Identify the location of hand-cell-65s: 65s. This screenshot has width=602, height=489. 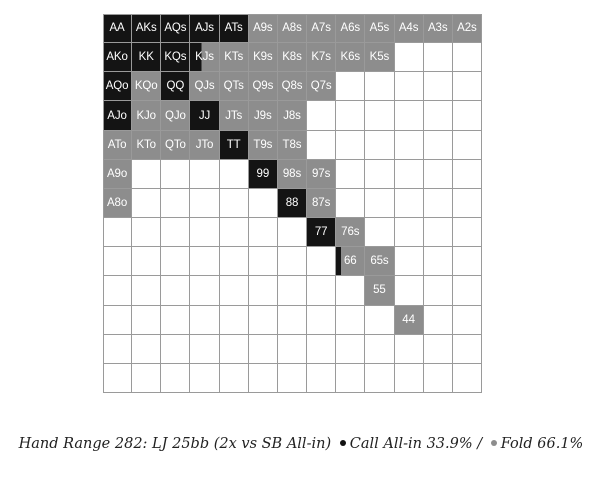
(380, 262).